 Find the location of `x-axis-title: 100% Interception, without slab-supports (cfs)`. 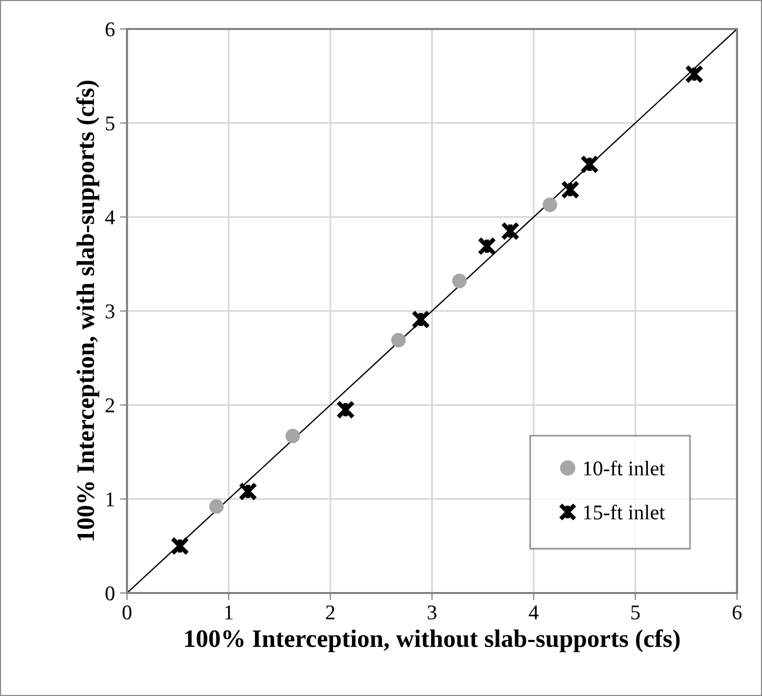

x-axis-title: 100% Interception, without slab-supports (cfs) is located at coordinates (432, 640).